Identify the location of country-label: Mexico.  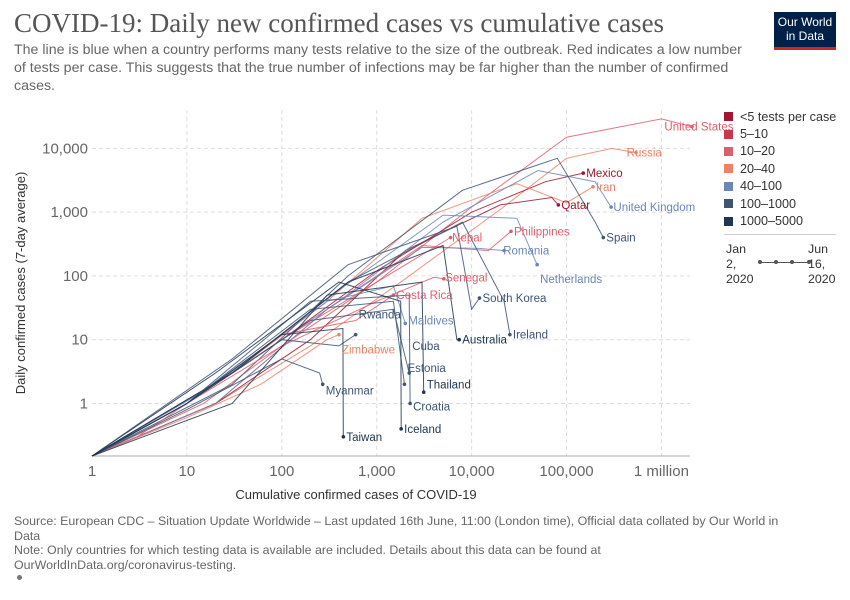
(604, 174).